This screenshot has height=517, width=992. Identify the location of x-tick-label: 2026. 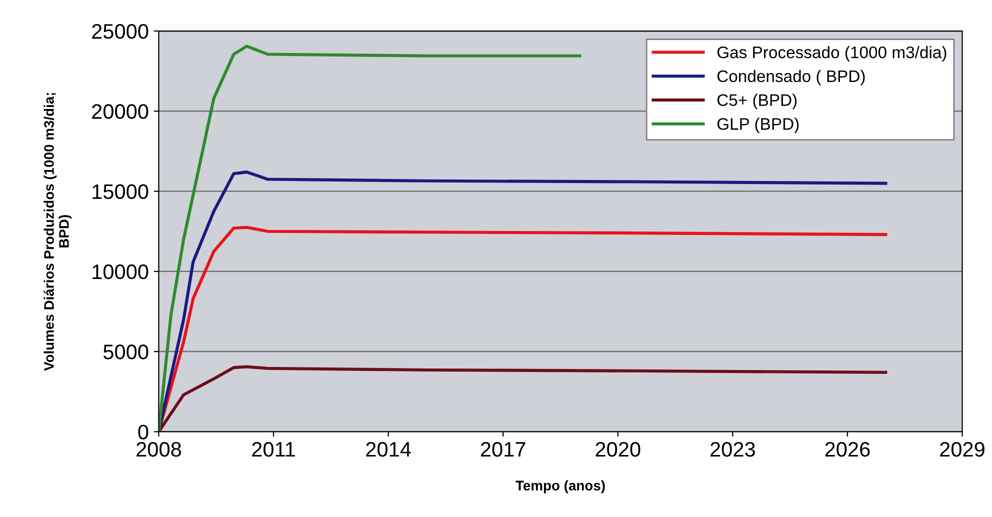
(847, 449).